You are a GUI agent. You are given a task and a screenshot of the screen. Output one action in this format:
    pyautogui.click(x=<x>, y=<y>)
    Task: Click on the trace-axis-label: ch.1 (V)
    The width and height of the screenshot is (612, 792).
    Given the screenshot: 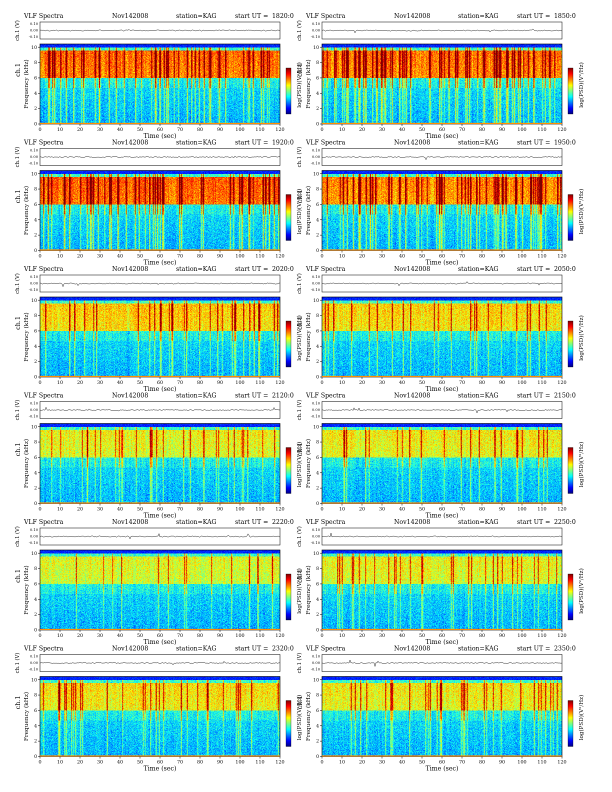 What is the action you would take?
    pyautogui.click(x=299, y=30)
    